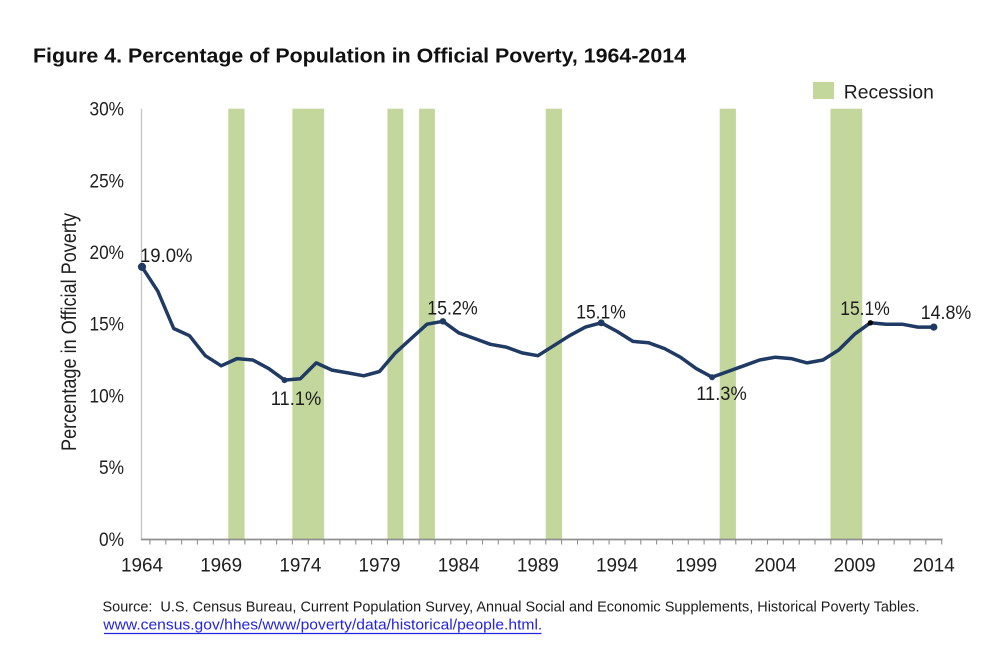 The image size is (1000, 653). Describe the element at coordinates (107, 181) in the screenshot. I see `svg-text: 25%` at that location.